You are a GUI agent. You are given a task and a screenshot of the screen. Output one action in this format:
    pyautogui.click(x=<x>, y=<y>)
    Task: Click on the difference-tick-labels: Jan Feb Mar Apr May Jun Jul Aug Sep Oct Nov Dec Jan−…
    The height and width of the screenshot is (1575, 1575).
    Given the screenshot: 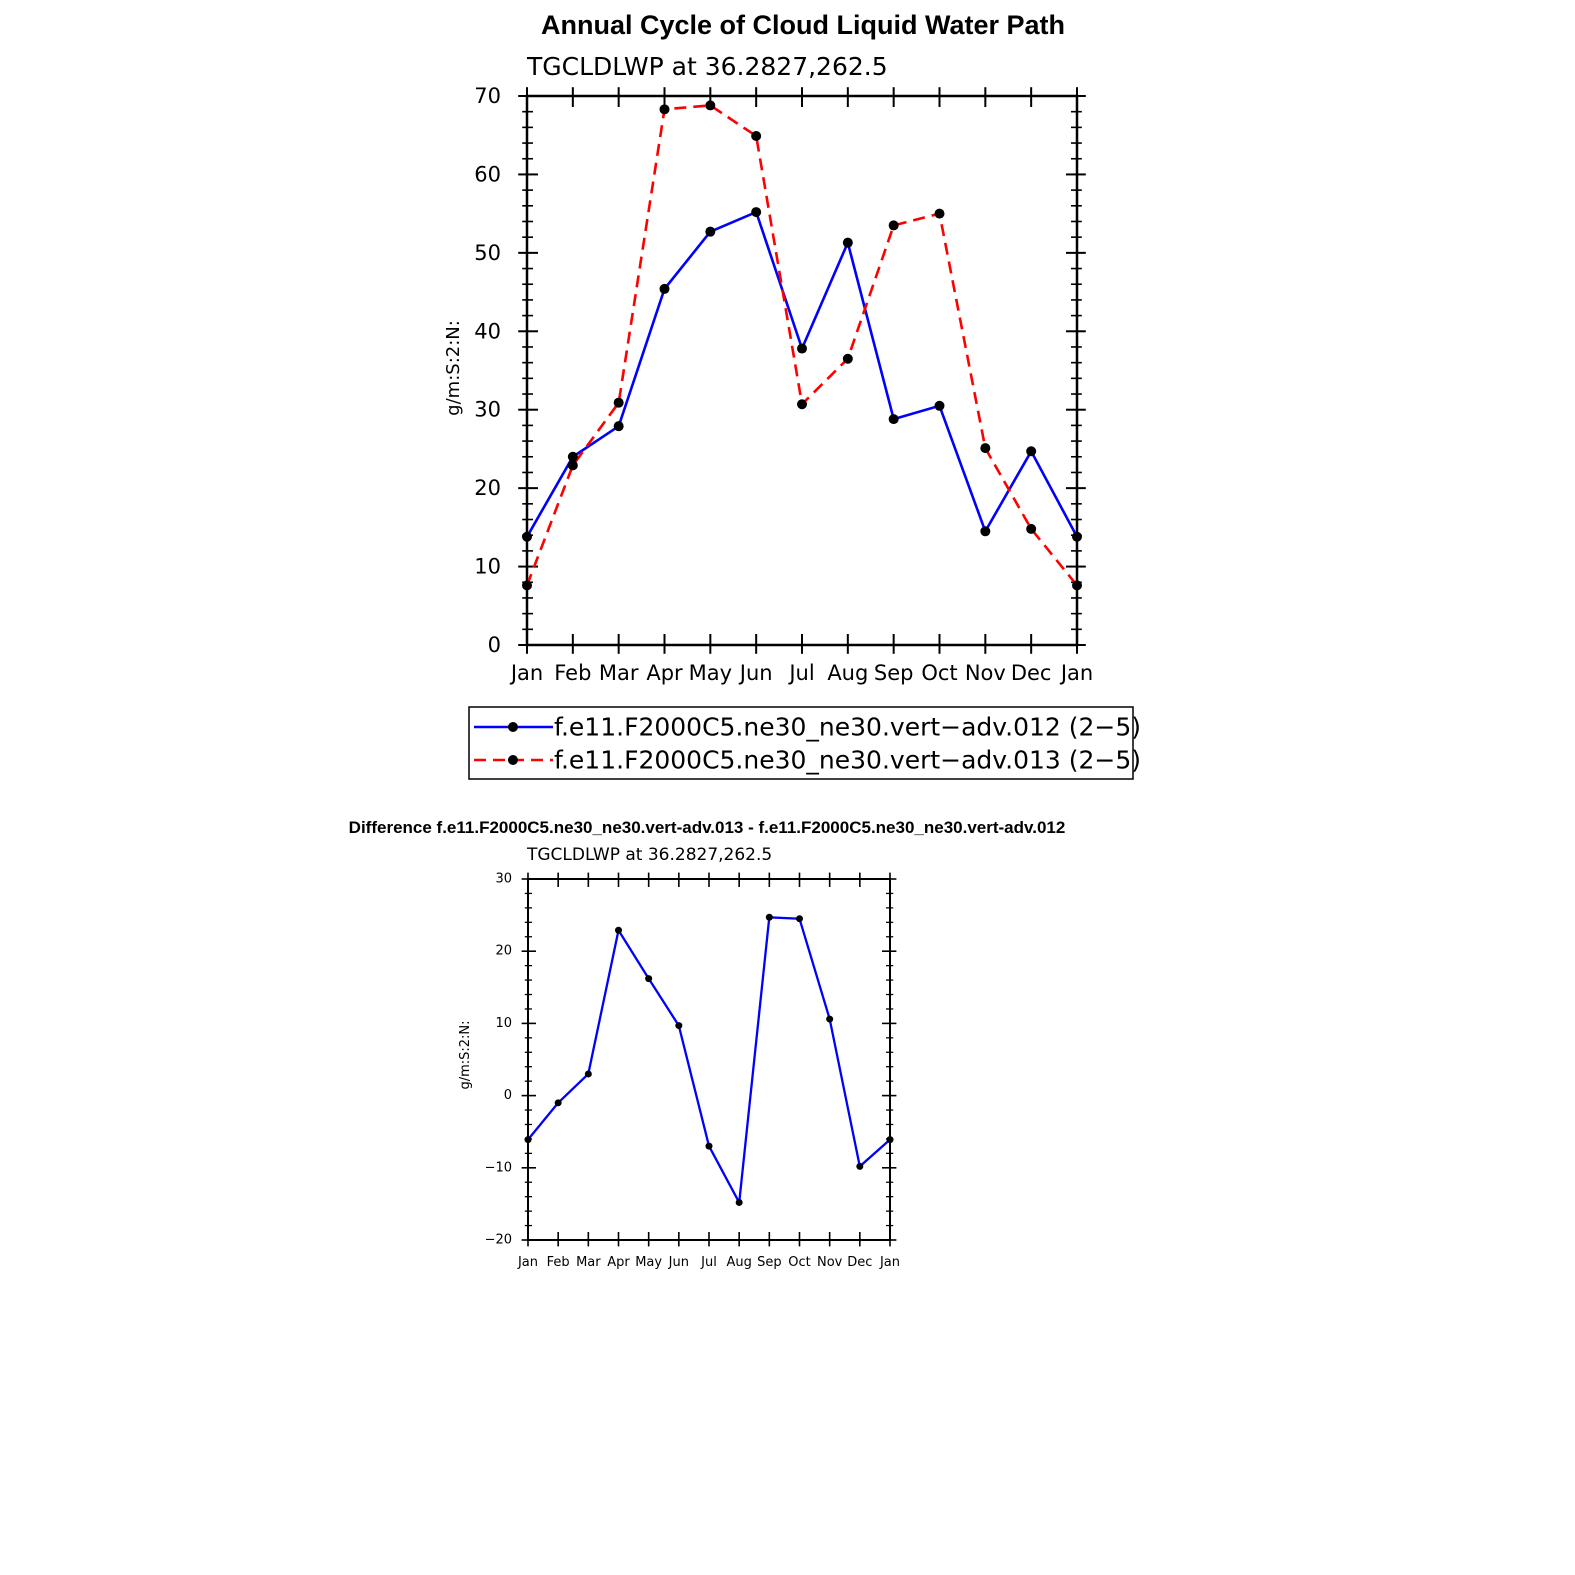 What is the action you would take?
    pyautogui.click(x=692, y=1071)
    